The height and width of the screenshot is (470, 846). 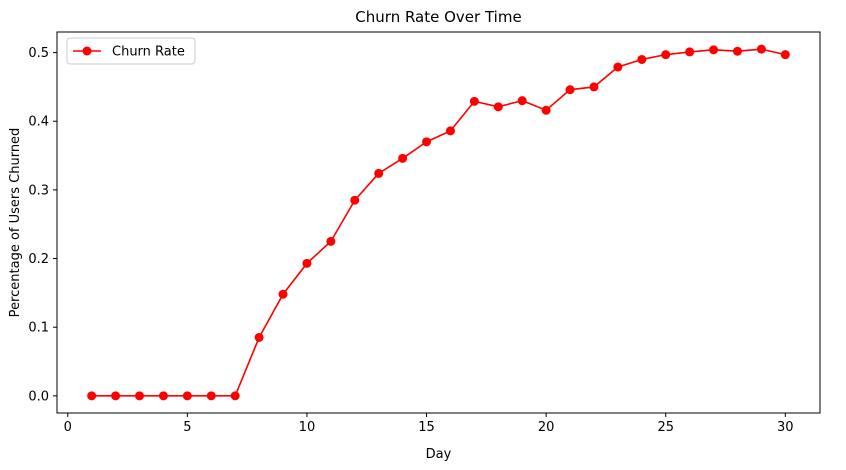 I want to click on legend: Churn Rate, so click(x=131, y=51).